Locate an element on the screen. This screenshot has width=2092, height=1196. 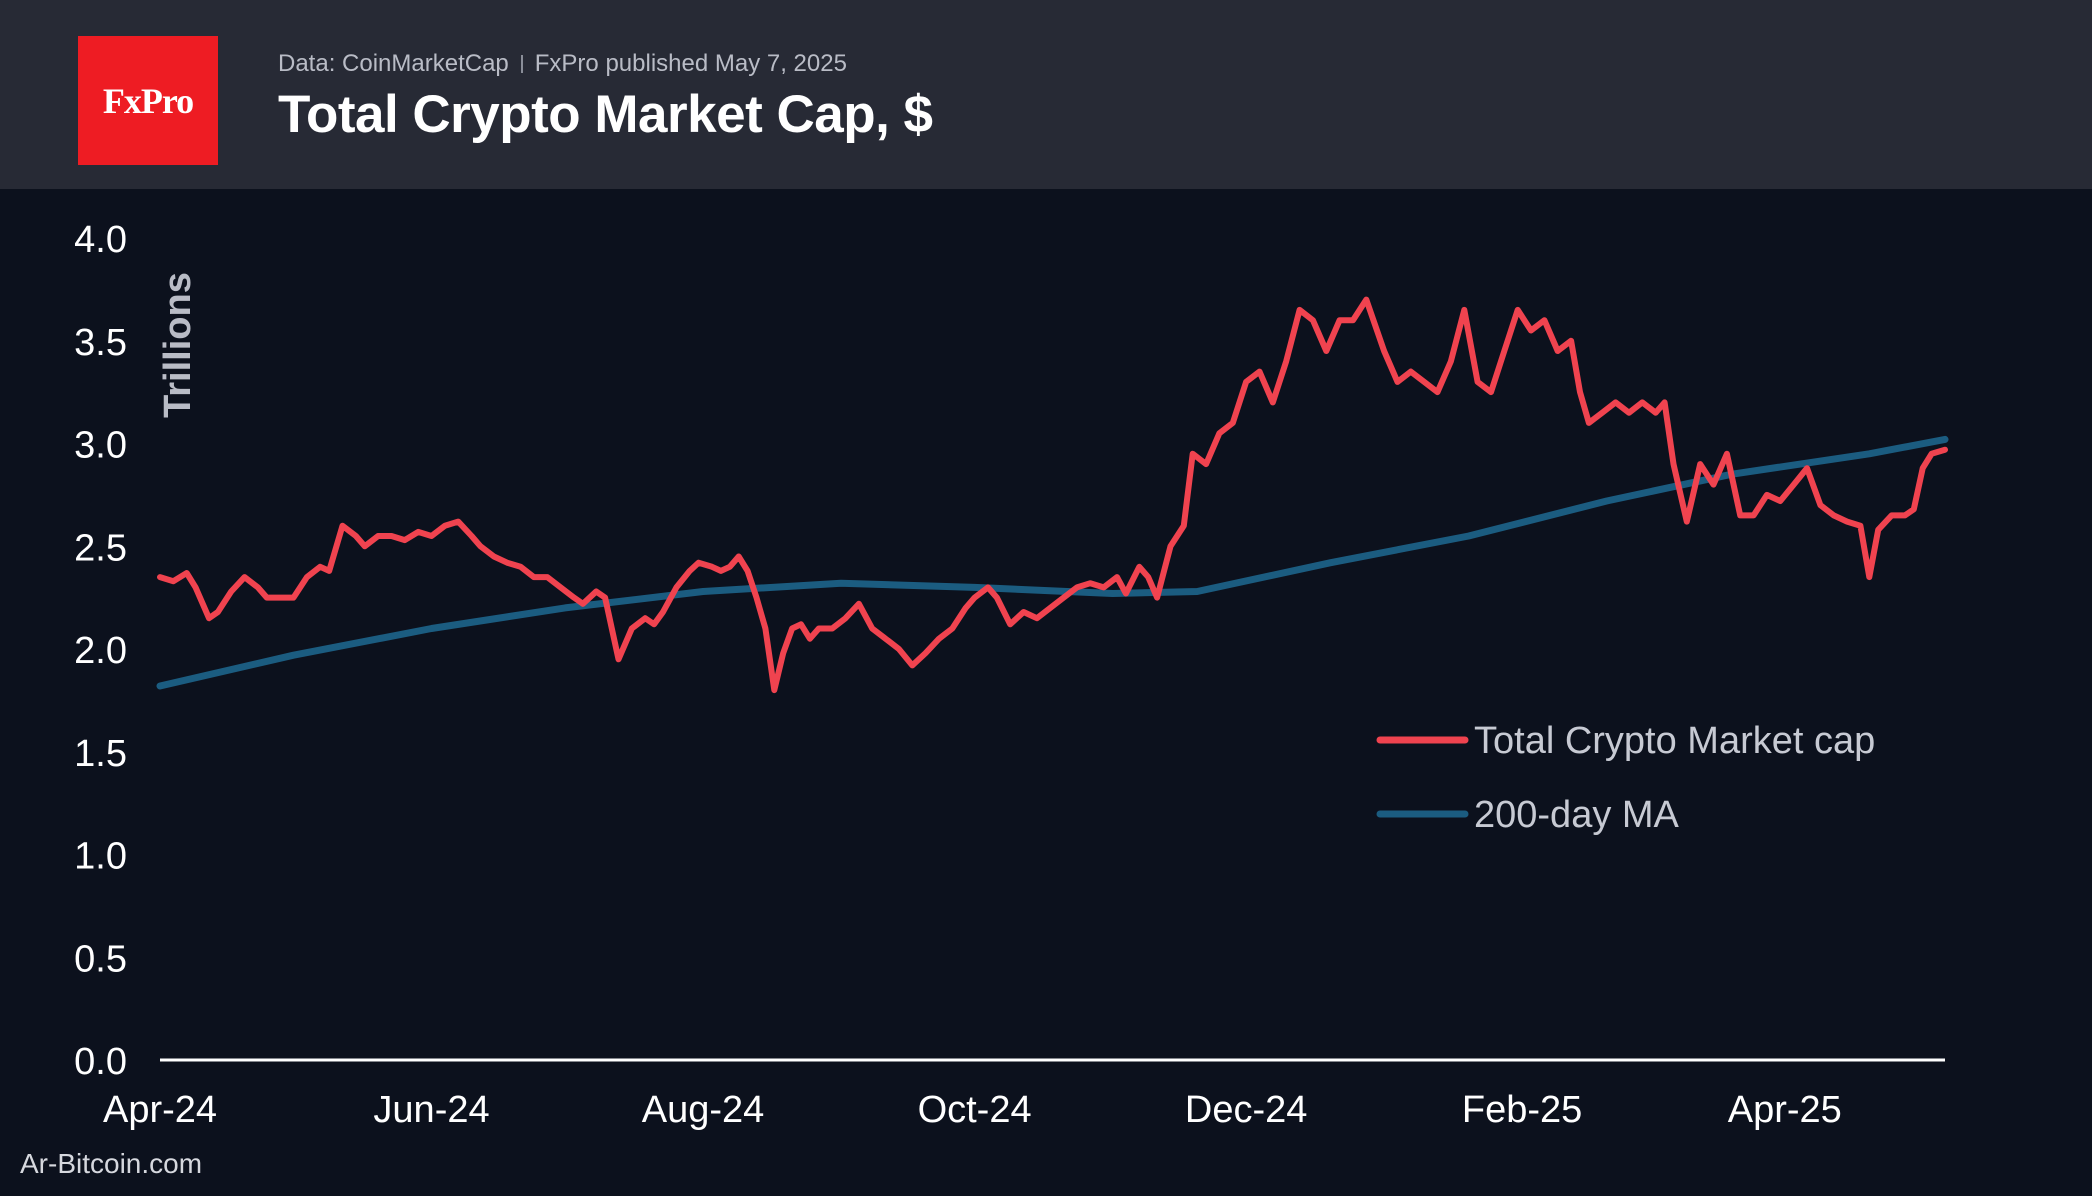
y-tick-label: 0.0 is located at coordinates (100, 1062).